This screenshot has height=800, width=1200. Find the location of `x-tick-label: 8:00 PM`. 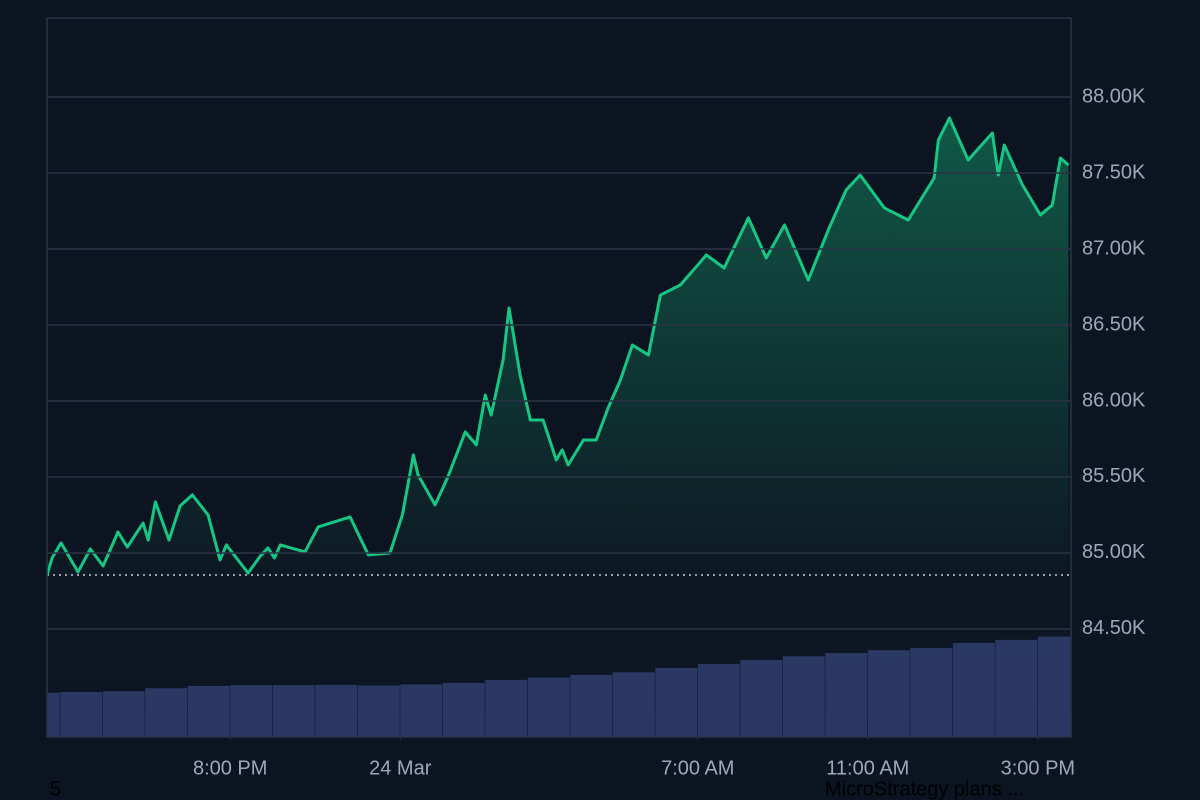

x-tick-label: 8:00 PM is located at coordinates (230, 768).